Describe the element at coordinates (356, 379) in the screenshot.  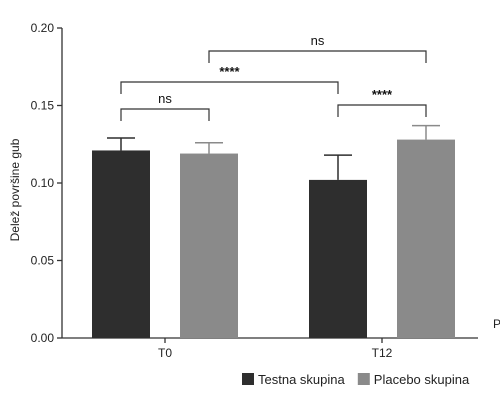
I see `legend: Testna skupina Placebo skupina` at that location.